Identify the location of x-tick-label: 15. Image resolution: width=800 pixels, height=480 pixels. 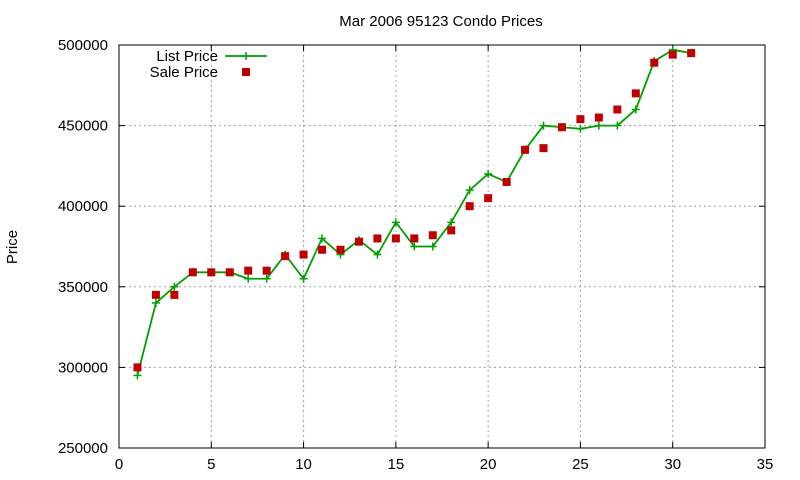
(396, 464).